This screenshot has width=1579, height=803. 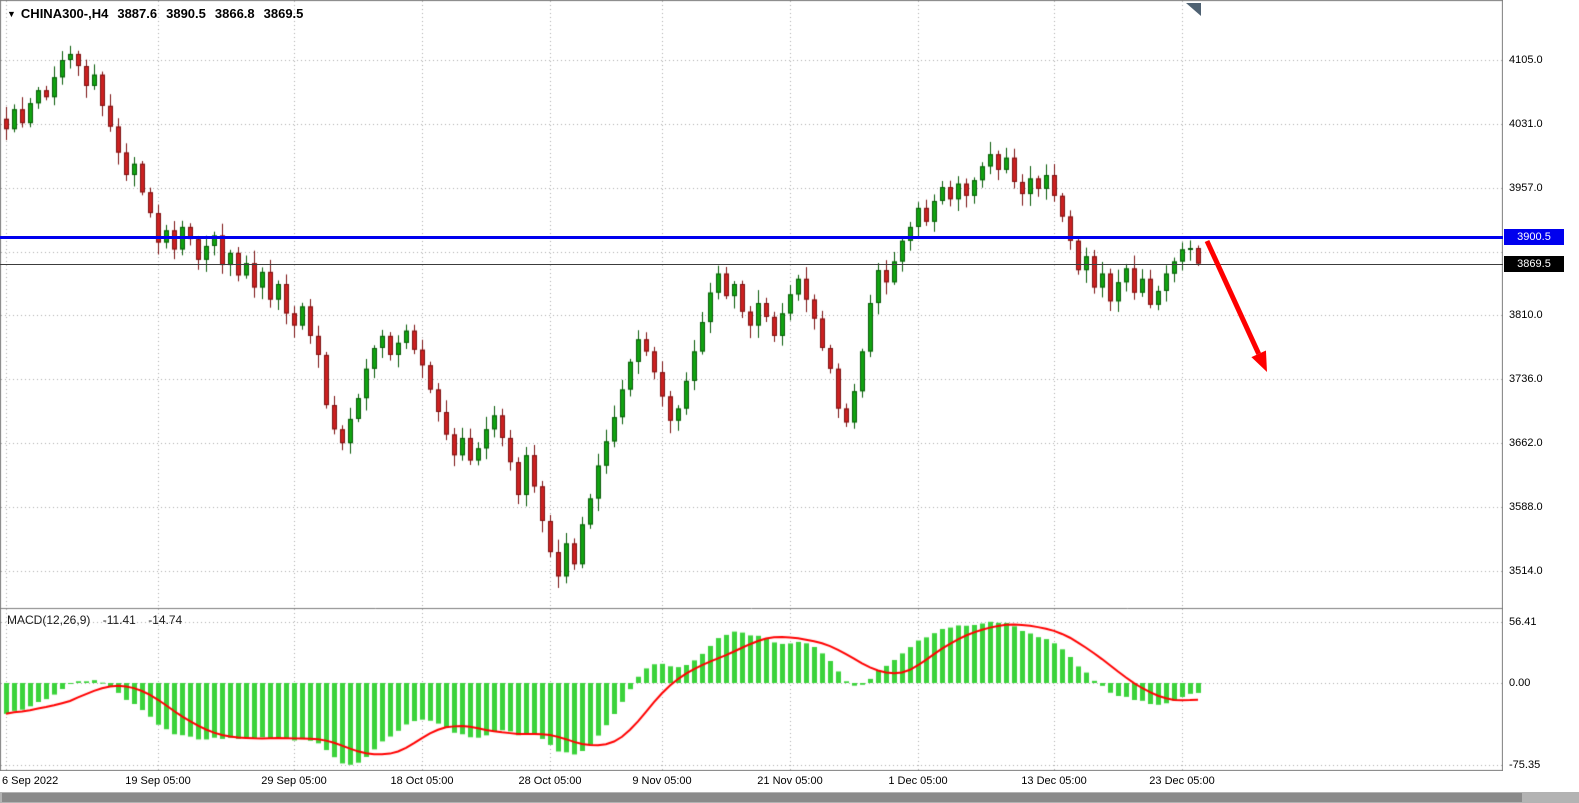 What do you see at coordinates (186, 13) in the screenshot?
I see `quote-high-value: 3890.5` at bounding box center [186, 13].